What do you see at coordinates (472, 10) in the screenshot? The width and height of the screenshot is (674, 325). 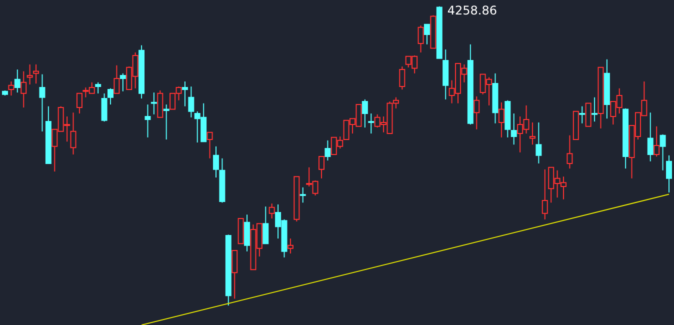 I see `annotation: 4258.86` at bounding box center [472, 10].